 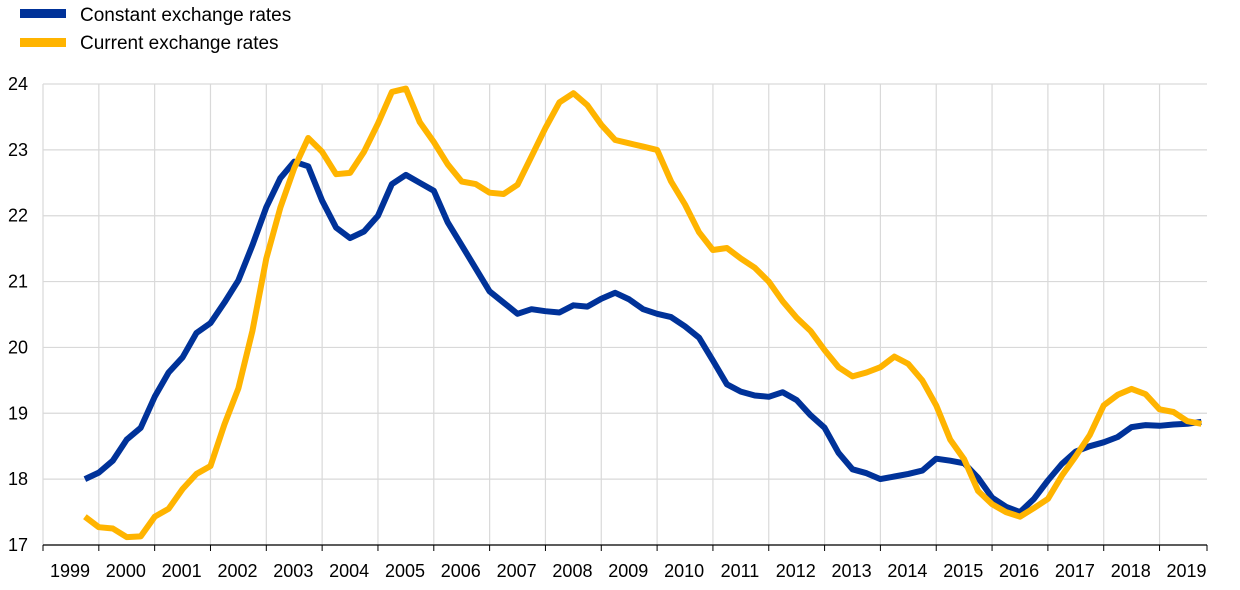 What do you see at coordinates (18, 216) in the screenshot?
I see `y-tick-label-22: 22` at bounding box center [18, 216].